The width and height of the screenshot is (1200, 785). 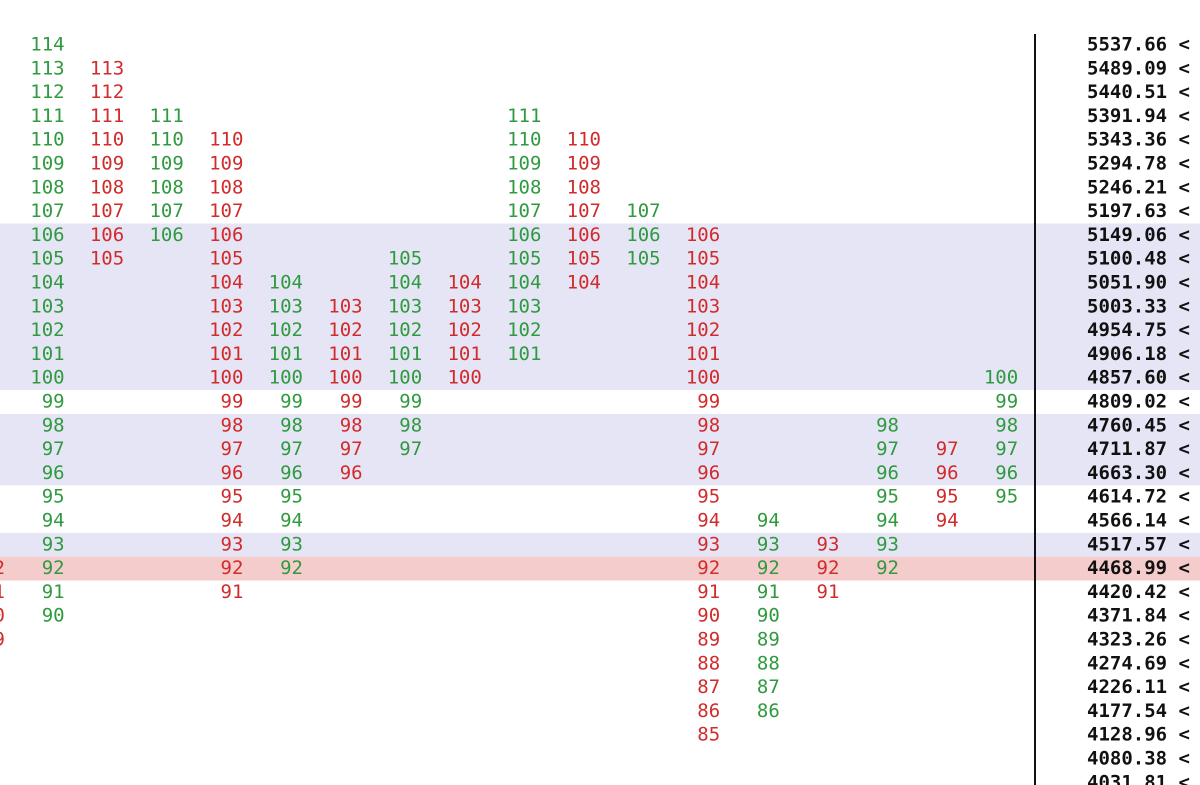 I want to click on price-label: 5440.51 <, so click(x=1138, y=92).